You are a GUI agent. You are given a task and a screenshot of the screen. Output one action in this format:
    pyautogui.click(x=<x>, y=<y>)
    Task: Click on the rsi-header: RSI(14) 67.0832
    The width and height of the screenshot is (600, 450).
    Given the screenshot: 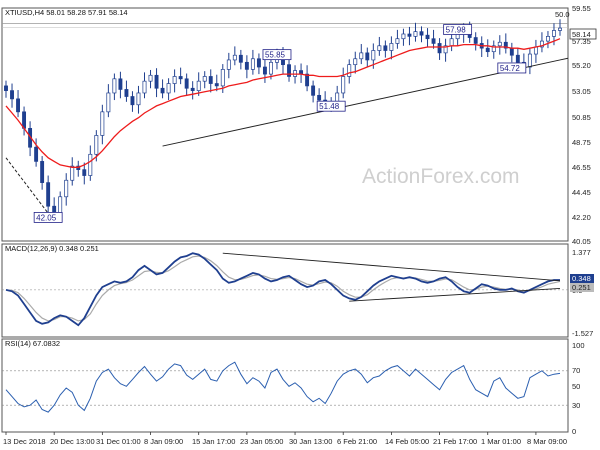 What is the action you would take?
    pyautogui.click(x=32, y=343)
    